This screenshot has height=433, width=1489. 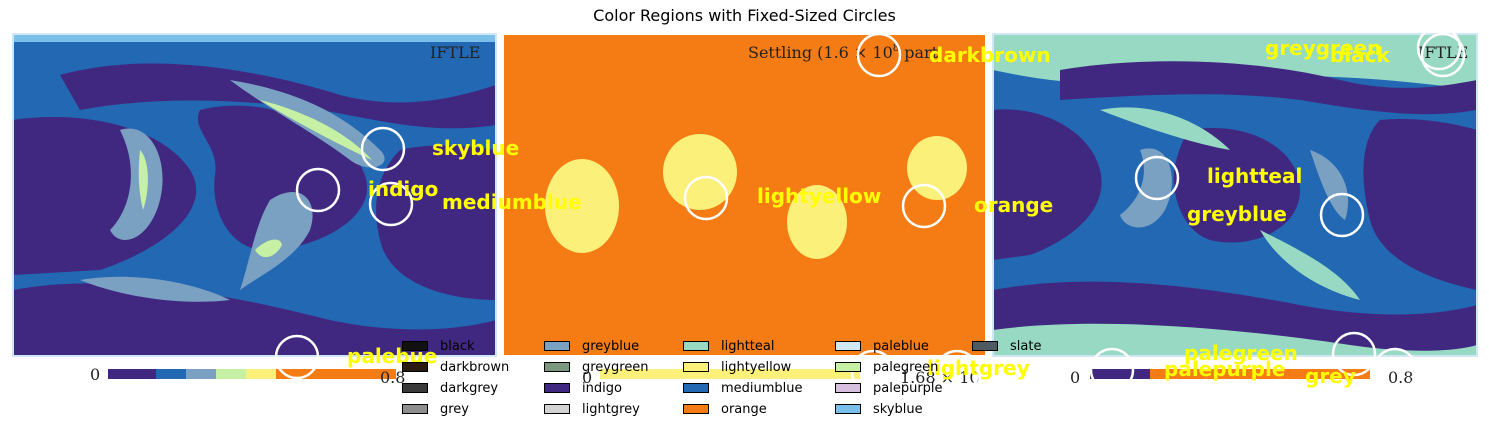 What do you see at coordinates (1241, 353) in the screenshot?
I see `circle-label-palegreen: palegreen` at bounding box center [1241, 353].